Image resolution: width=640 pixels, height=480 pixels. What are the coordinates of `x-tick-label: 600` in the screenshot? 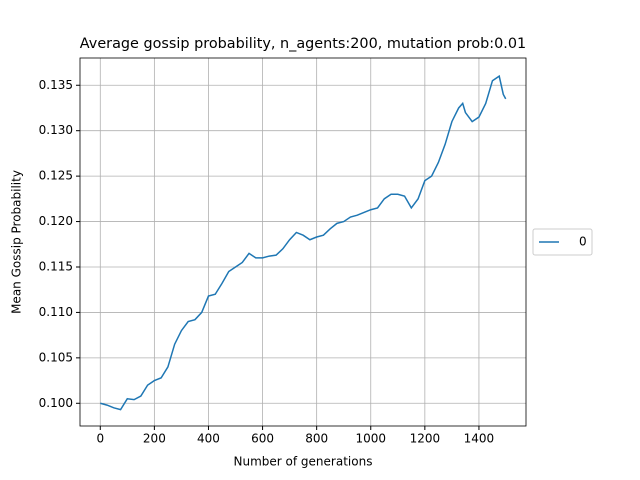 It's located at (262, 439).